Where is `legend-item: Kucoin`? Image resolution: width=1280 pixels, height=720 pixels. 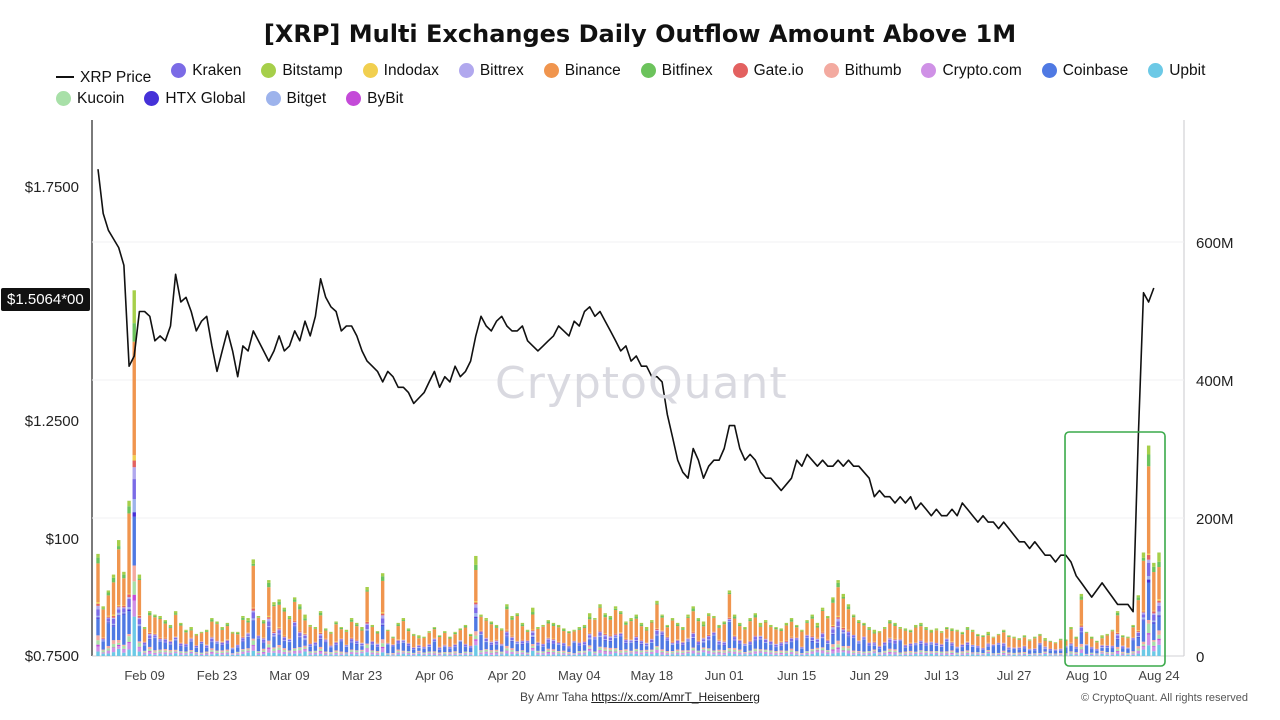 legend-item: Kucoin is located at coordinates (90, 98).